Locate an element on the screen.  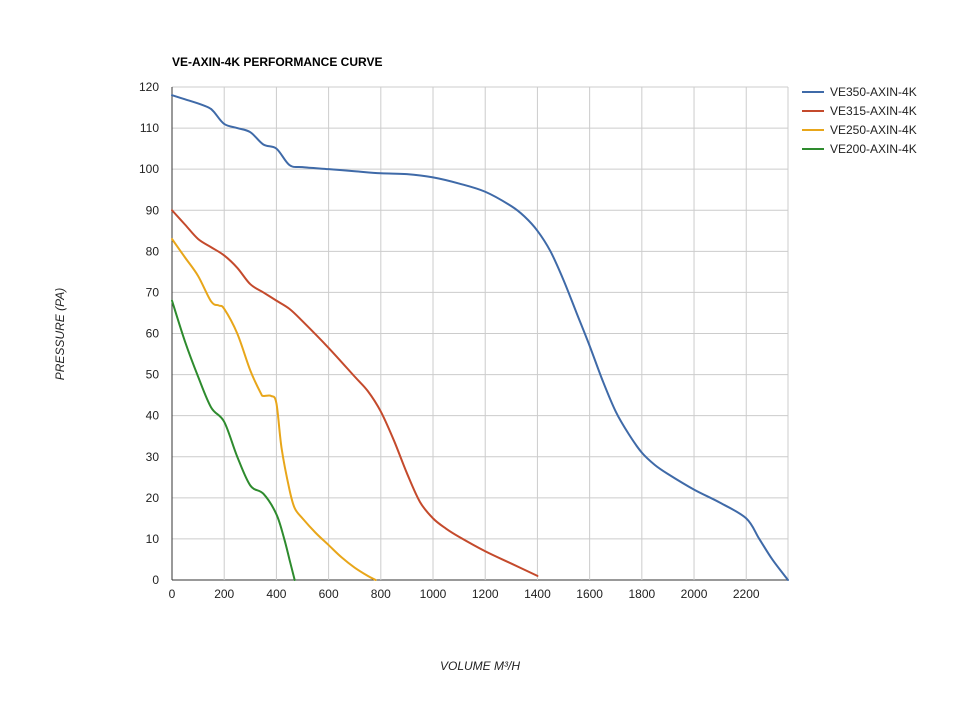
x-tick-label: 0 is located at coordinates (172, 594).